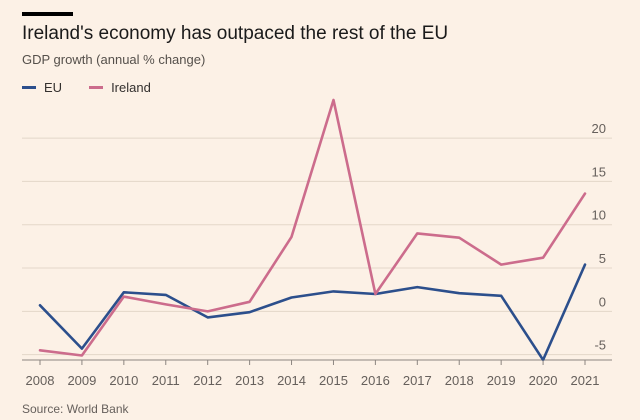  Describe the element at coordinates (599, 215) in the screenshot. I see `y-tick-label: 10` at that location.